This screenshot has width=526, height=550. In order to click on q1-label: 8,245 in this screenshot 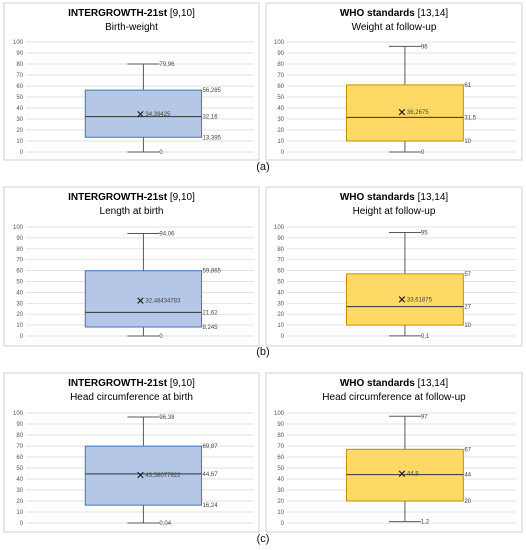, I will do `click(211, 328)`.